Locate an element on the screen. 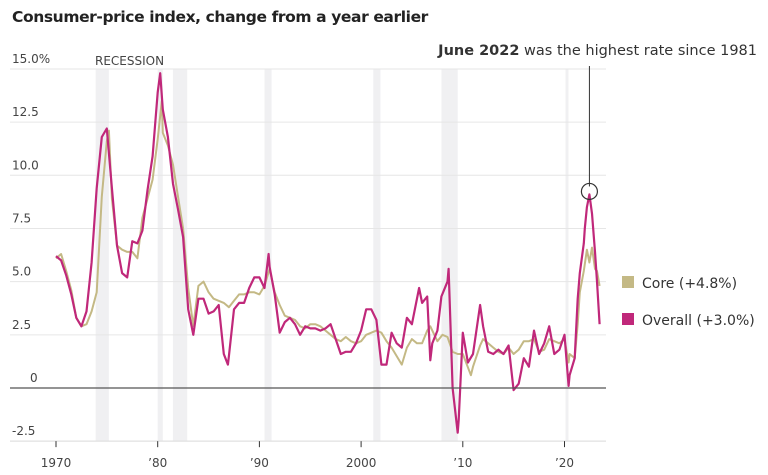 The image size is (768, 475). x-tick-label: ’90 is located at coordinates (259, 463).